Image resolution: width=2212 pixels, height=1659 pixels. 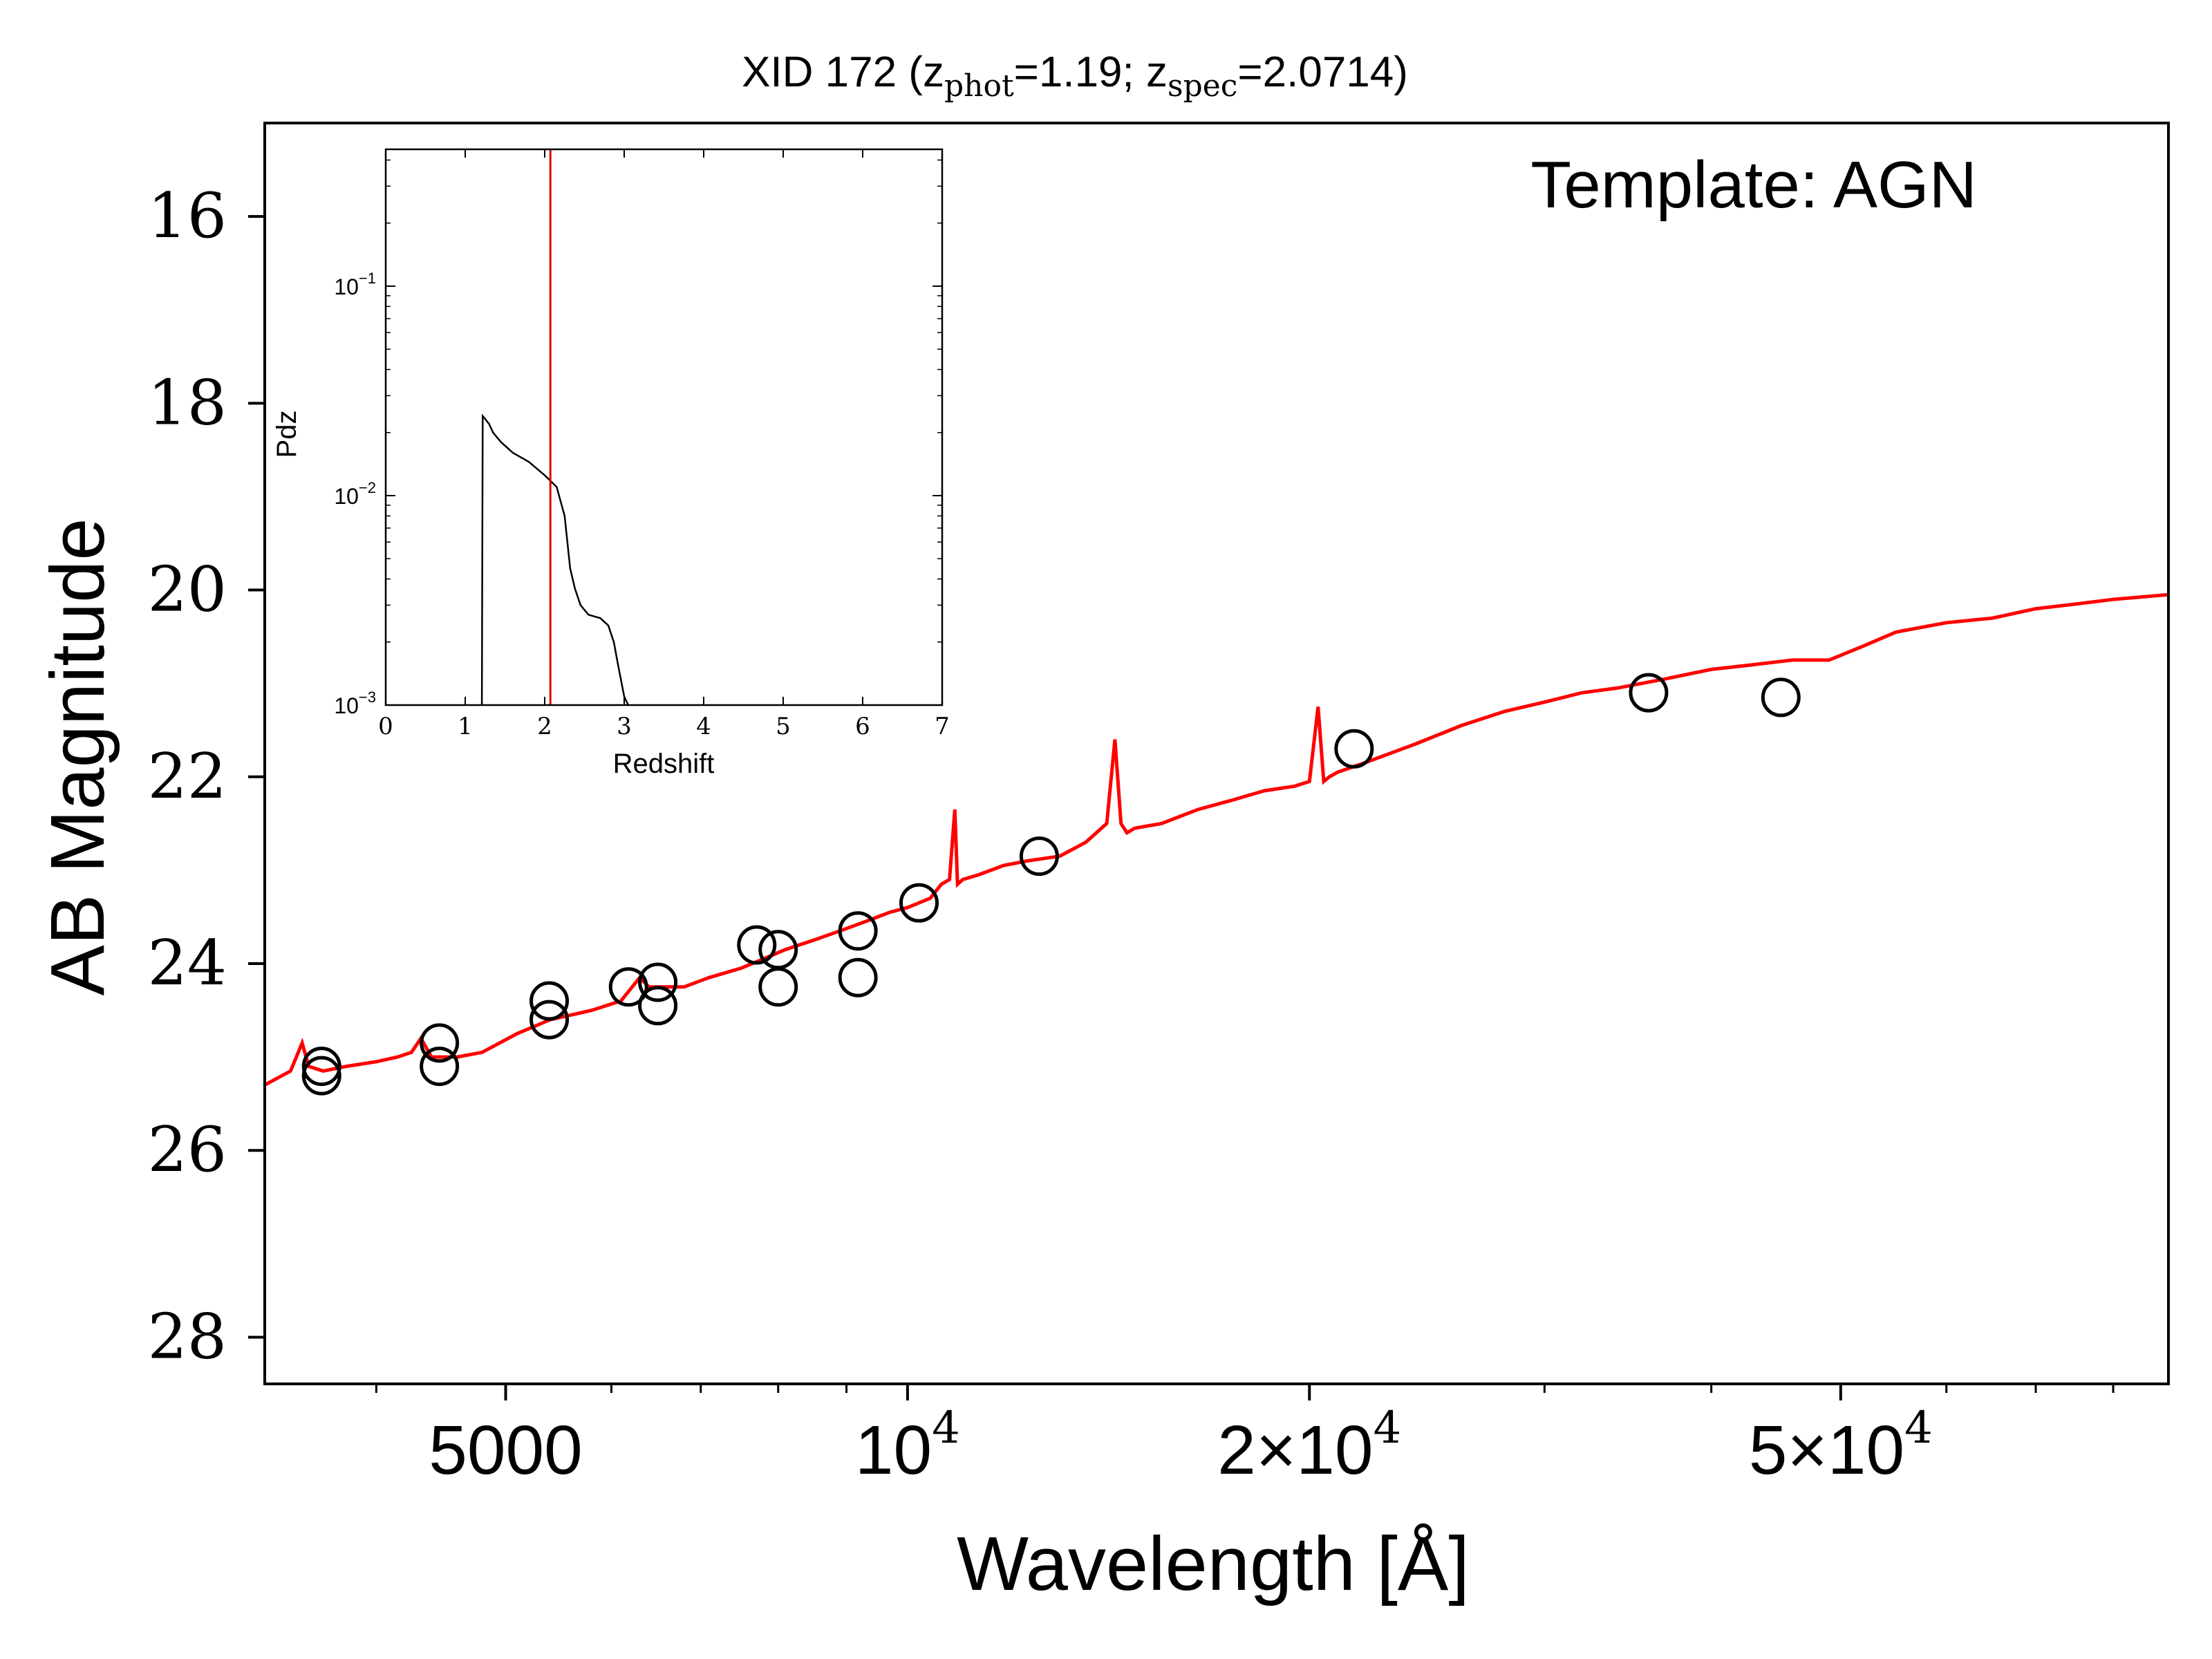 I want to click on inset-x-tick-label: 5, so click(x=784, y=726).